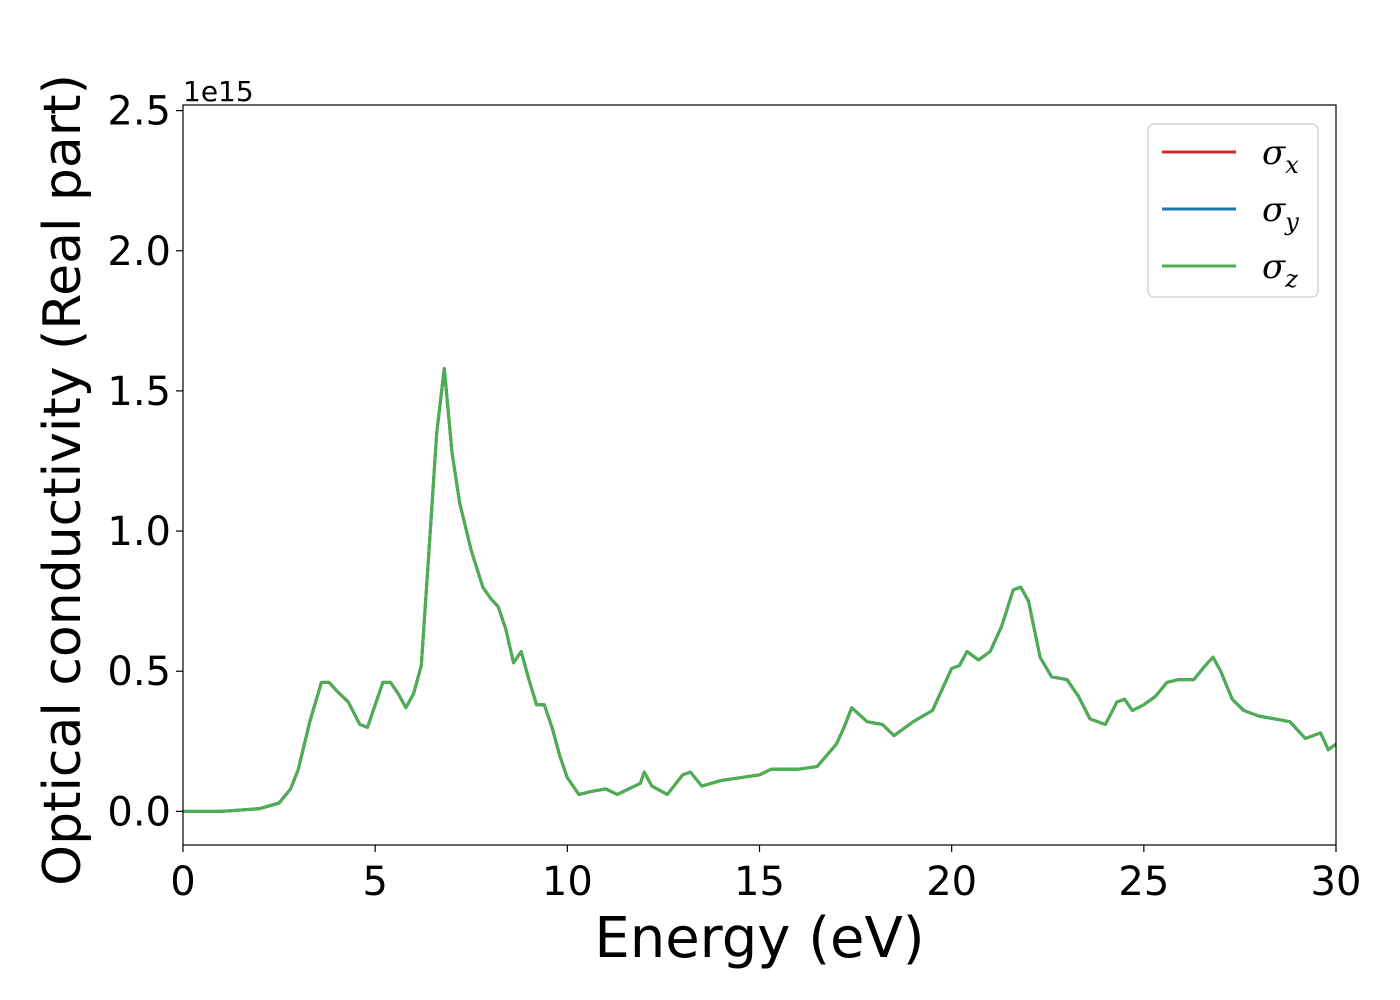  I want to click on legend-label-x: σx, so click(1280, 156).